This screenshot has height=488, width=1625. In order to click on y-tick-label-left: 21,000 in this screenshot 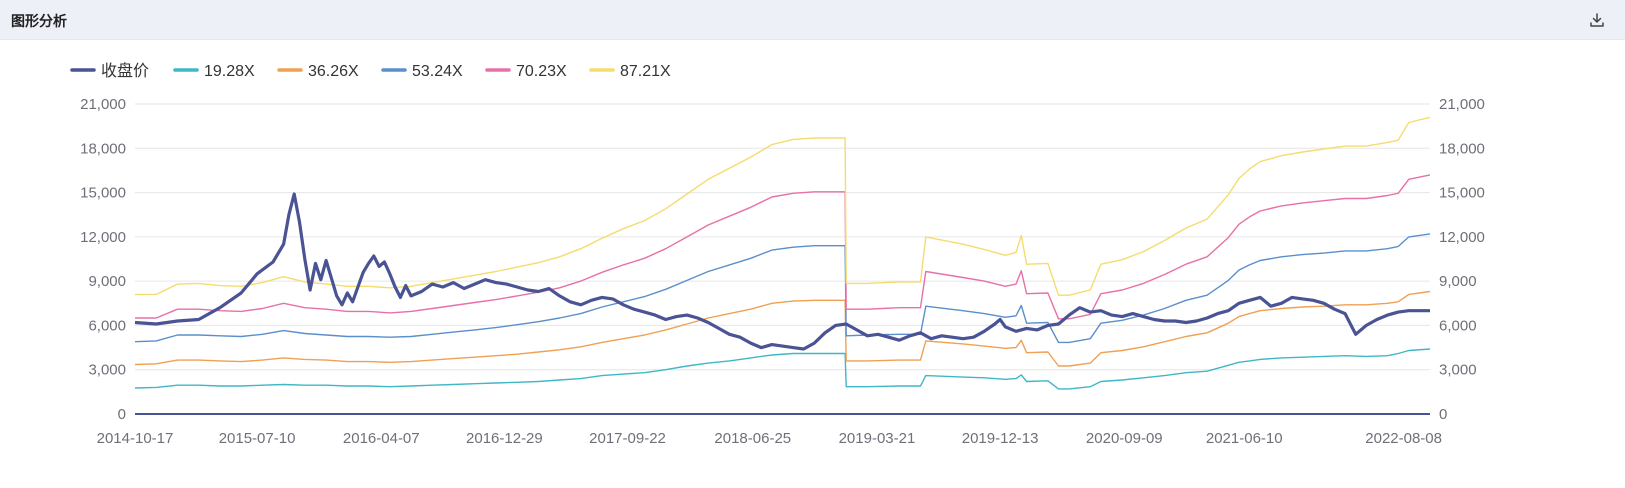, I will do `click(103, 104)`.